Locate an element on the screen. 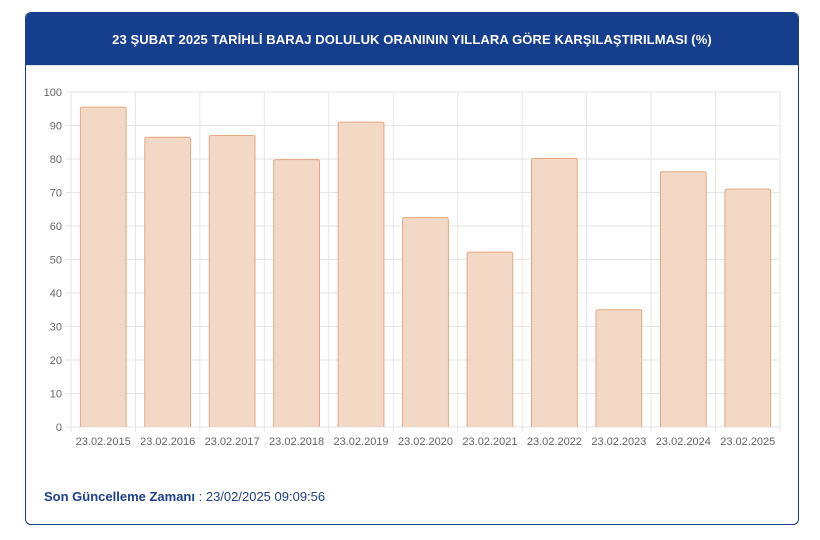 Image resolution: width=820 pixels, height=540 pixels. y-tick-label: 100 is located at coordinates (53, 93).